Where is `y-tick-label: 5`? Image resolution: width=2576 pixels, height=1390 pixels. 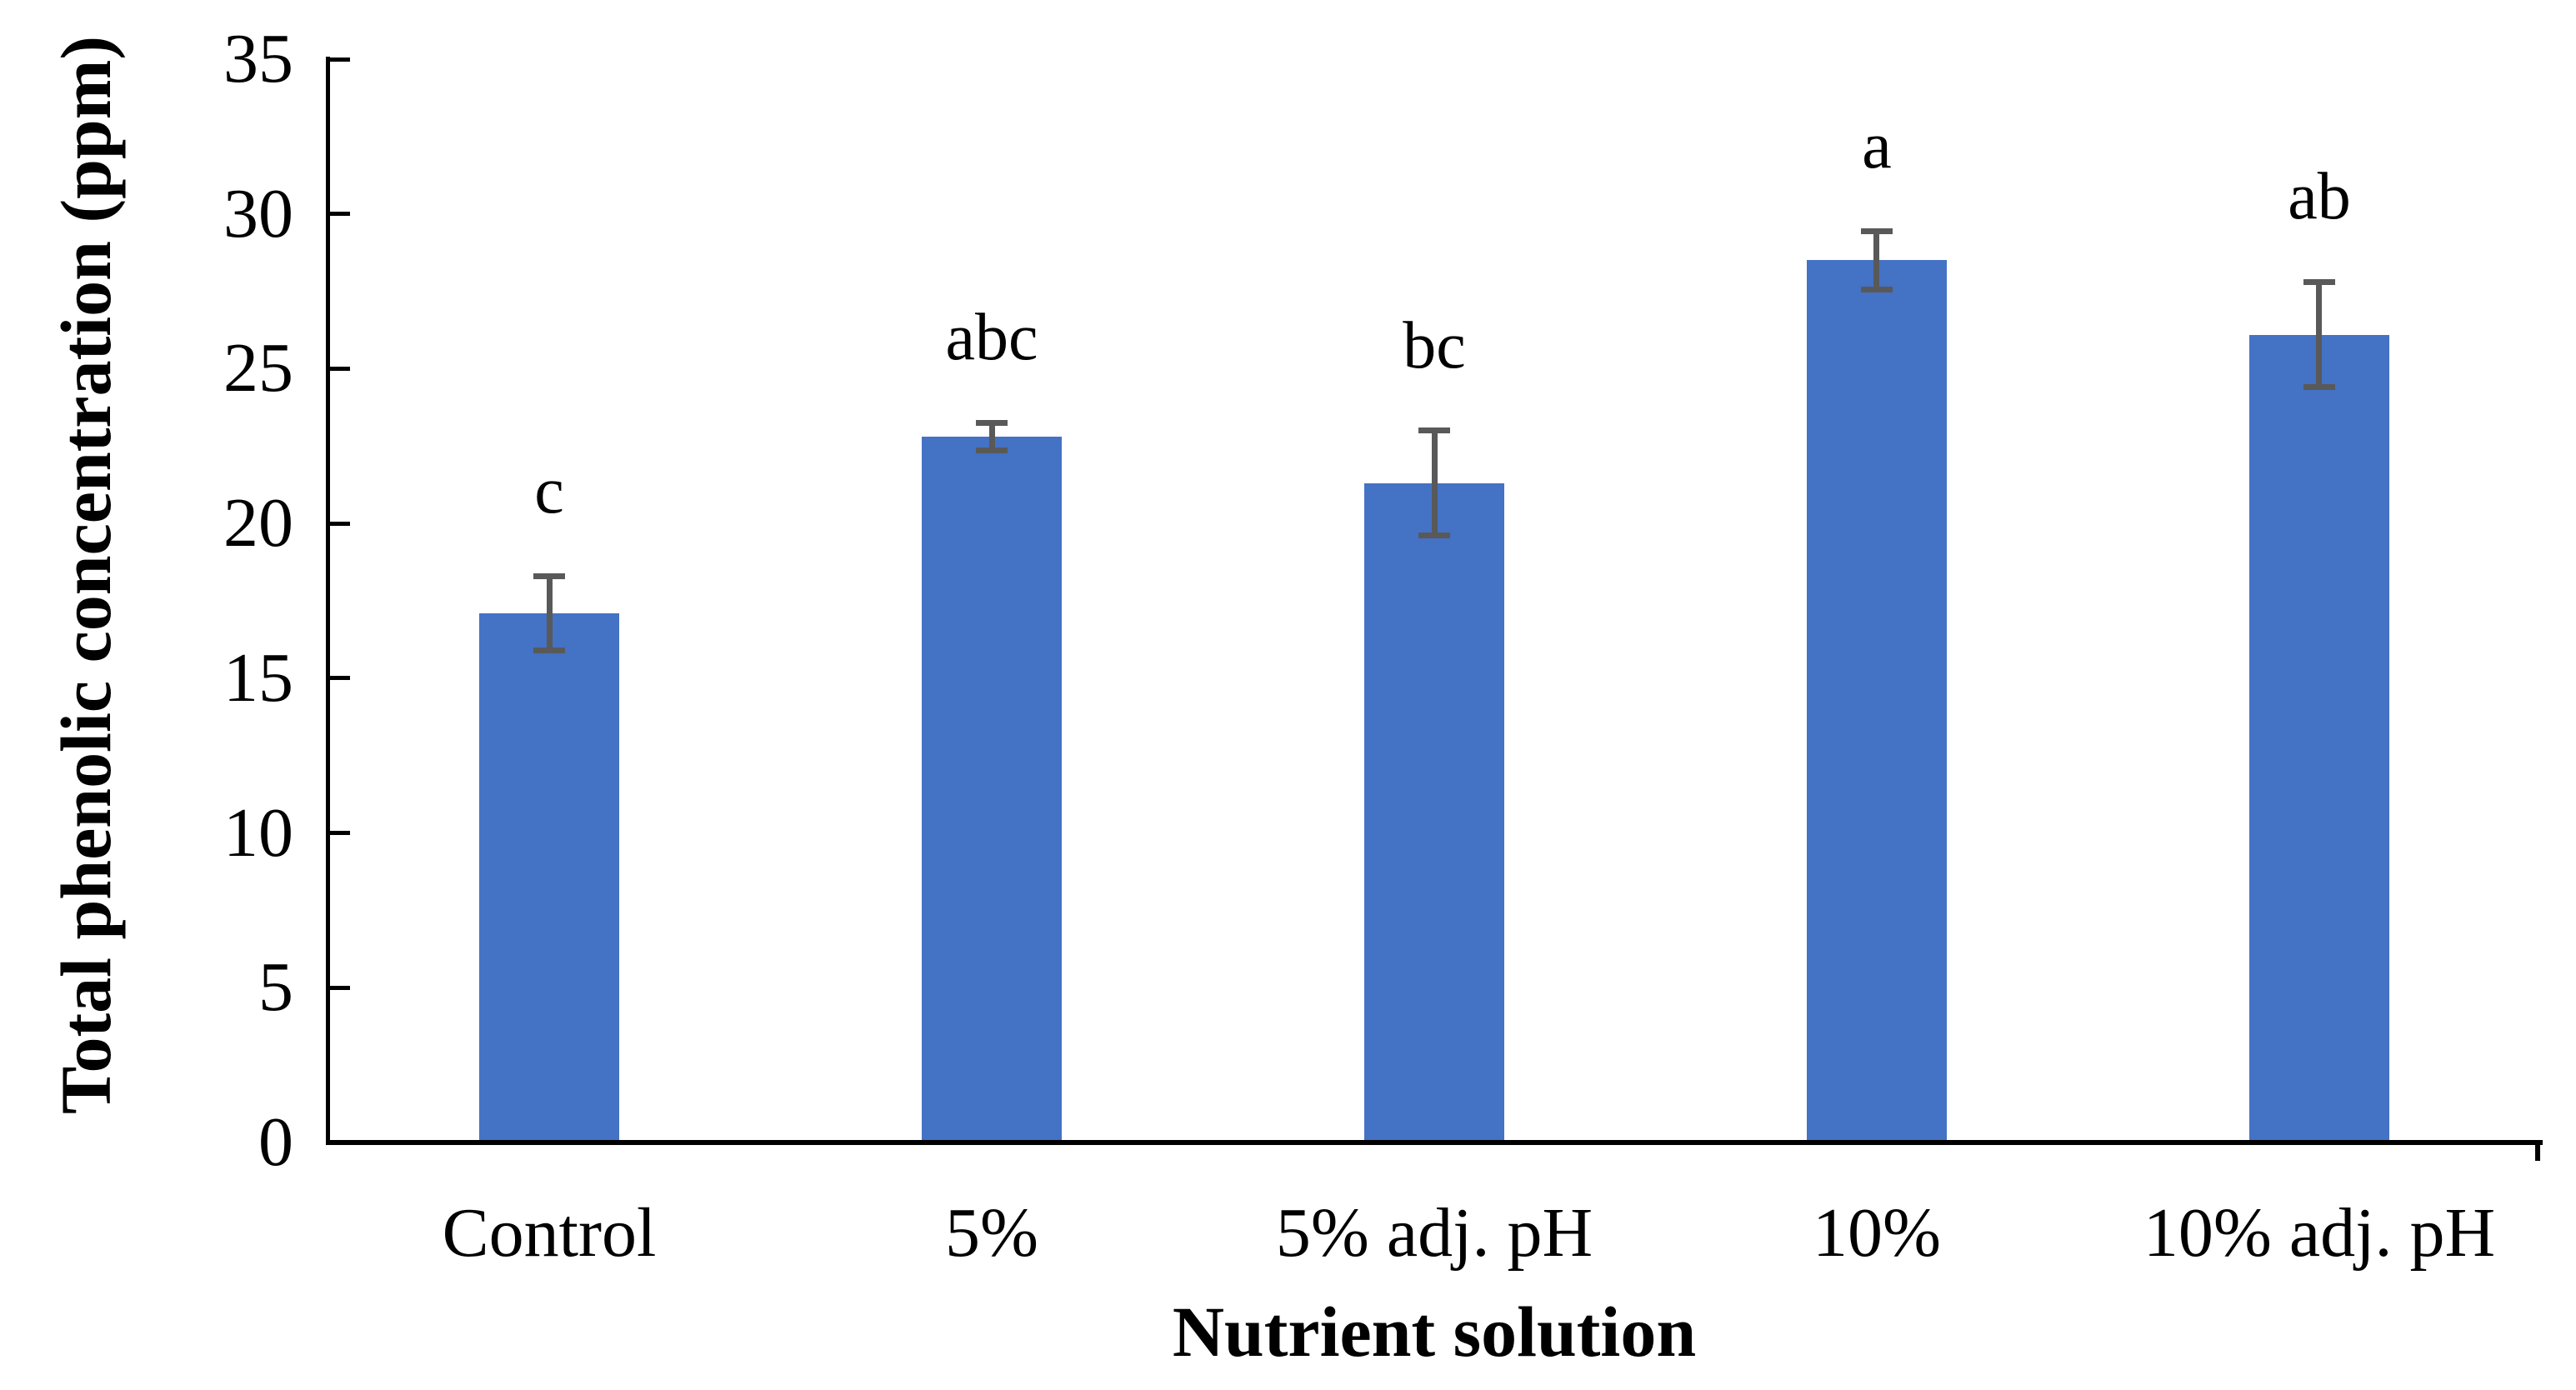 y-tick-label: 5 is located at coordinates (275, 987).